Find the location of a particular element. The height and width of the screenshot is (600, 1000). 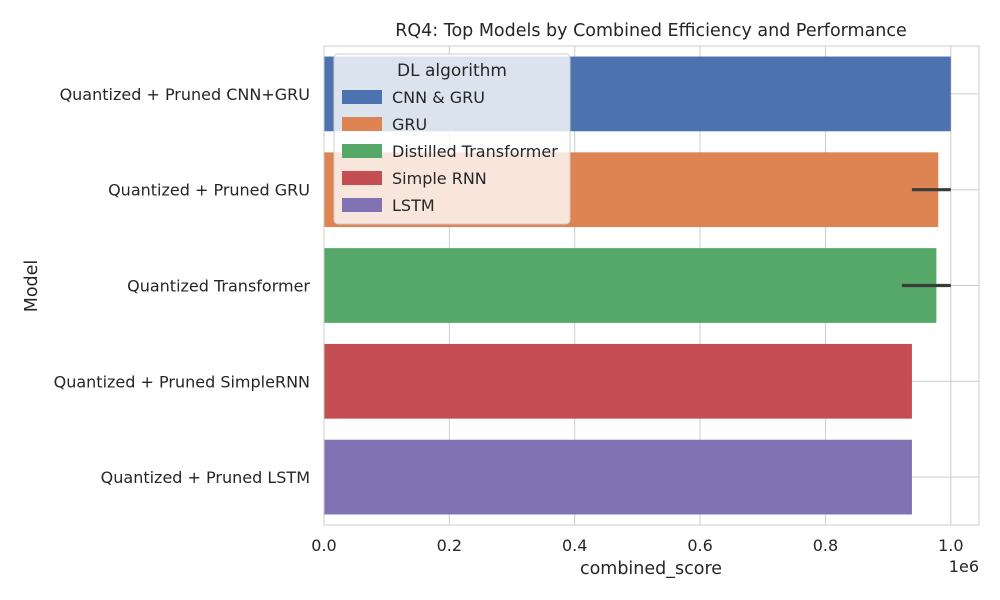

legend-box is located at coordinates (452, 139).